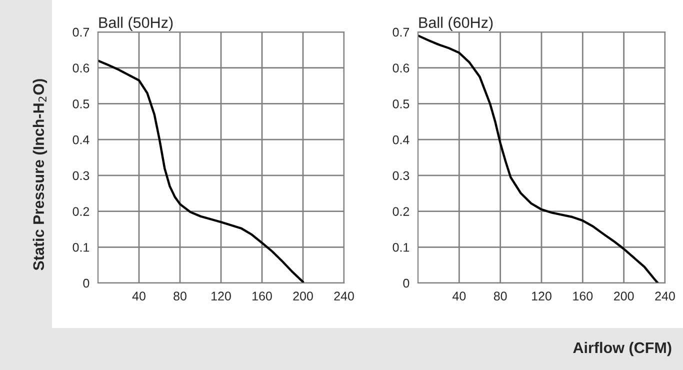  I want to click on chart-title: Ball (50Hz), so click(136, 23).